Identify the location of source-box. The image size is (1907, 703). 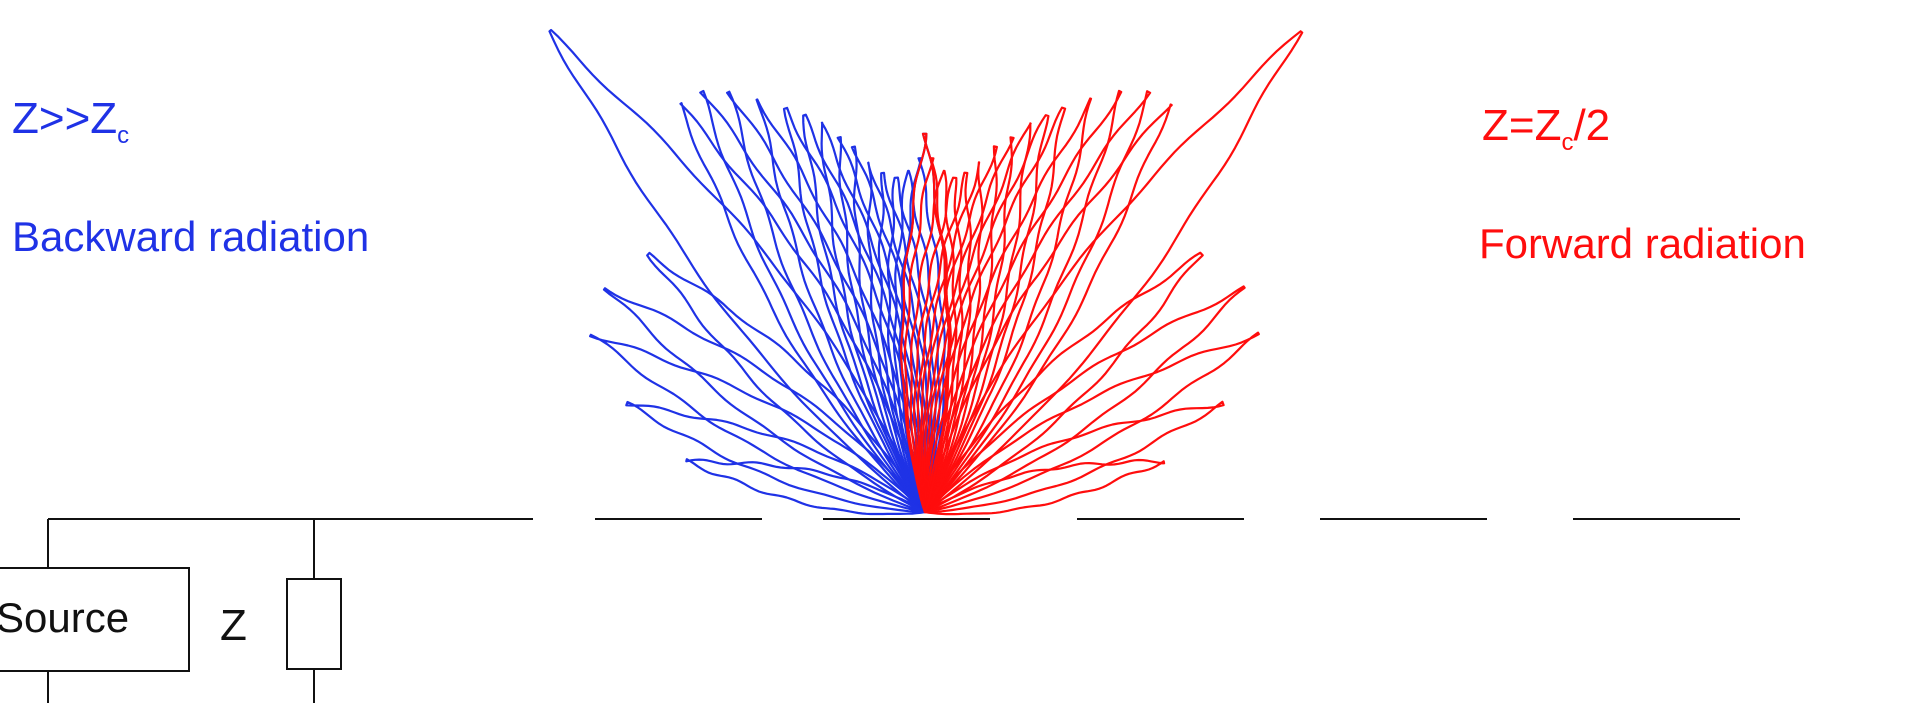
(95, 619).